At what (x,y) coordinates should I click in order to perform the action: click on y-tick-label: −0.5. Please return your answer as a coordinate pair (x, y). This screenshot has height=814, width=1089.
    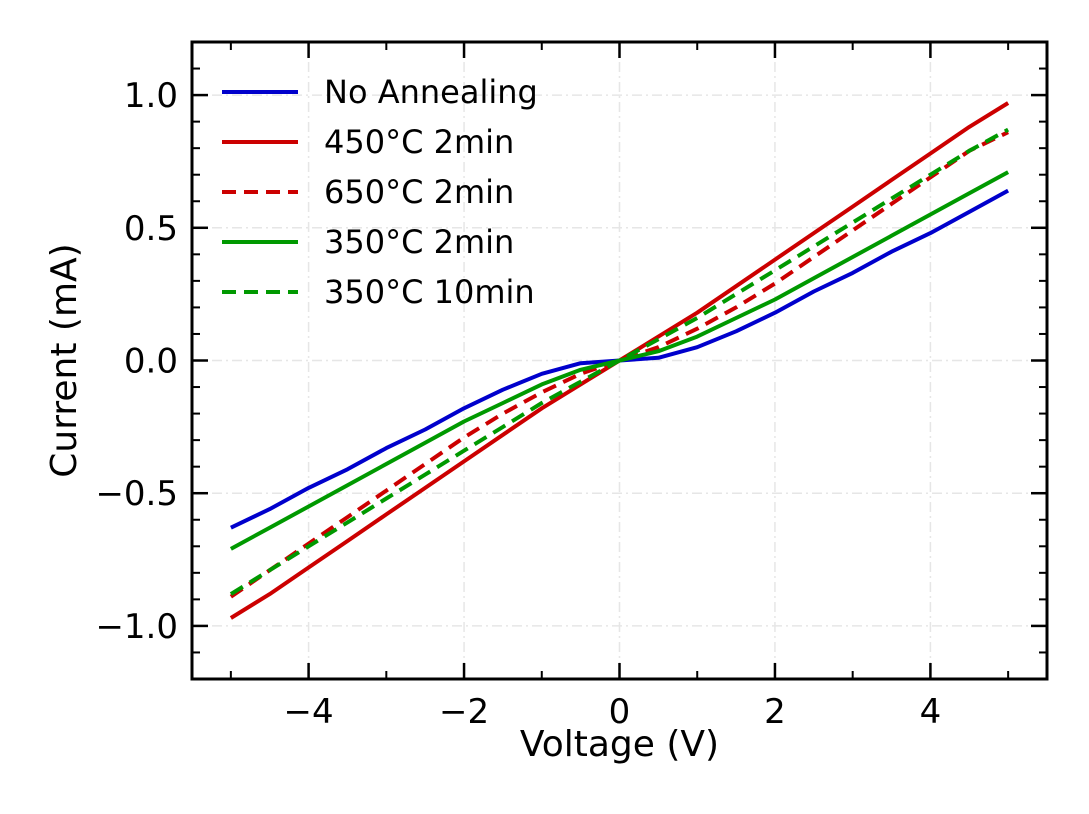
    Looking at the image, I should click on (136, 494).